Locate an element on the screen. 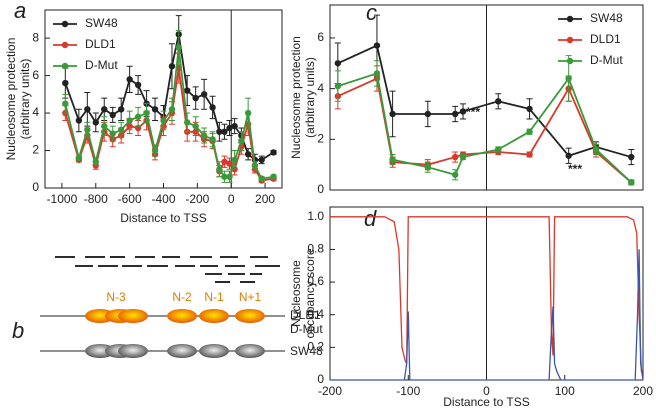  y-tick-label: 8 is located at coordinates (35, 37).